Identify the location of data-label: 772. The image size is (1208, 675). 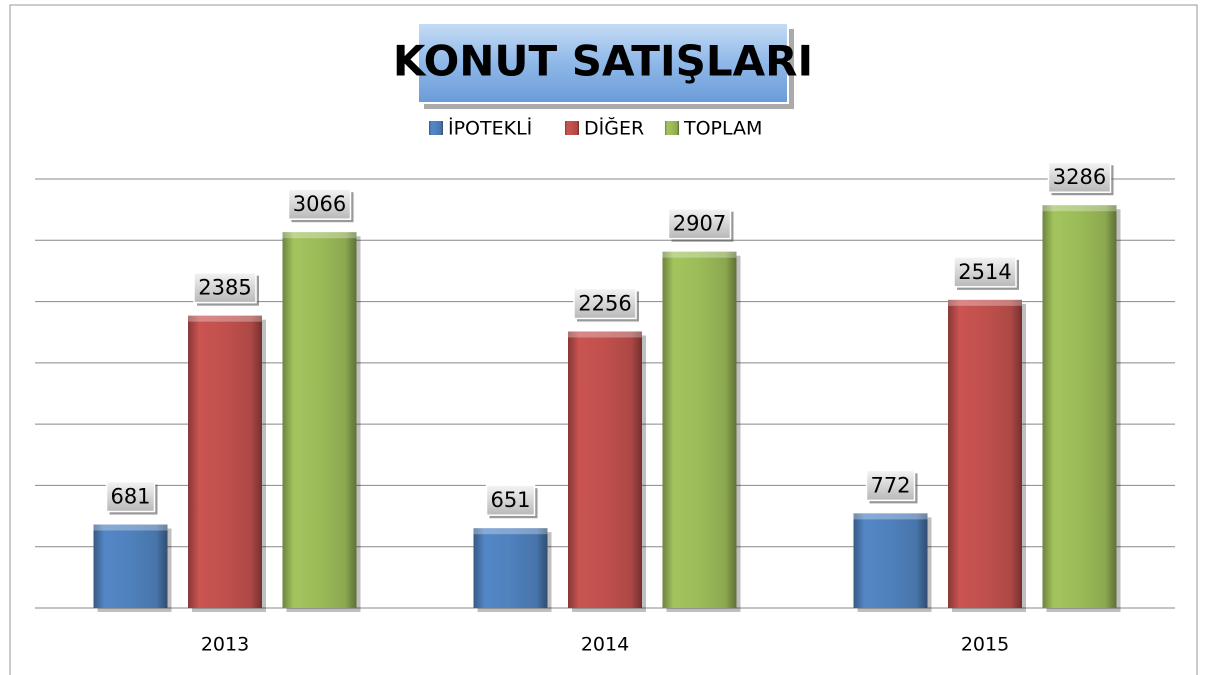
(890, 485).